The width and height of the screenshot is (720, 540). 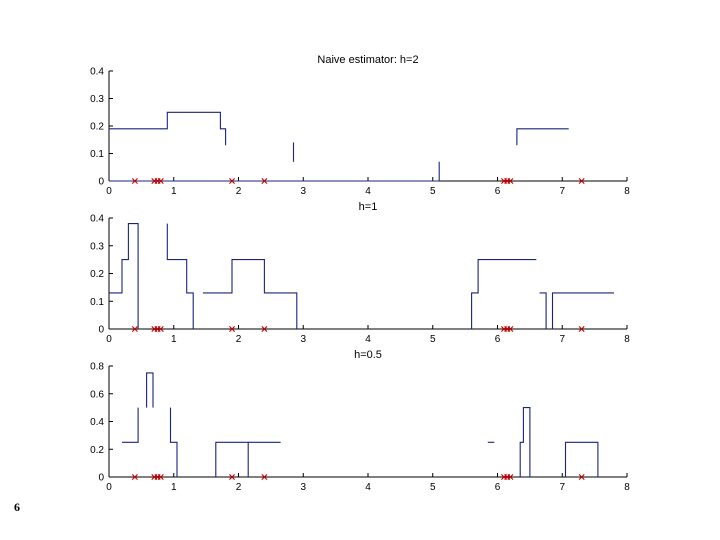 What do you see at coordinates (97, 367) in the screenshot?
I see `y-tick-label: 0.8` at bounding box center [97, 367].